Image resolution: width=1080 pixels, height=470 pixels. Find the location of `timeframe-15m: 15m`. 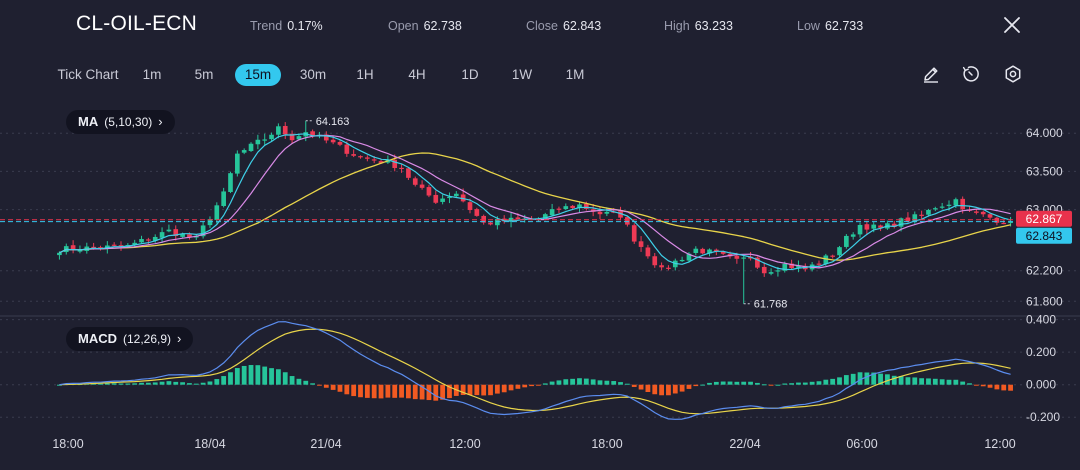

timeframe-15m: 15m is located at coordinates (258, 75).